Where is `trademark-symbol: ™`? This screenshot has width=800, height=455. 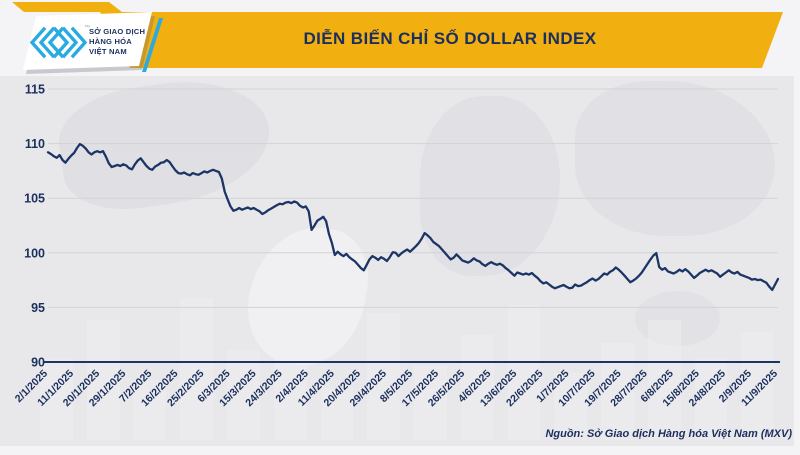
trademark-symbol: ™ is located at coordinates (87, 27).